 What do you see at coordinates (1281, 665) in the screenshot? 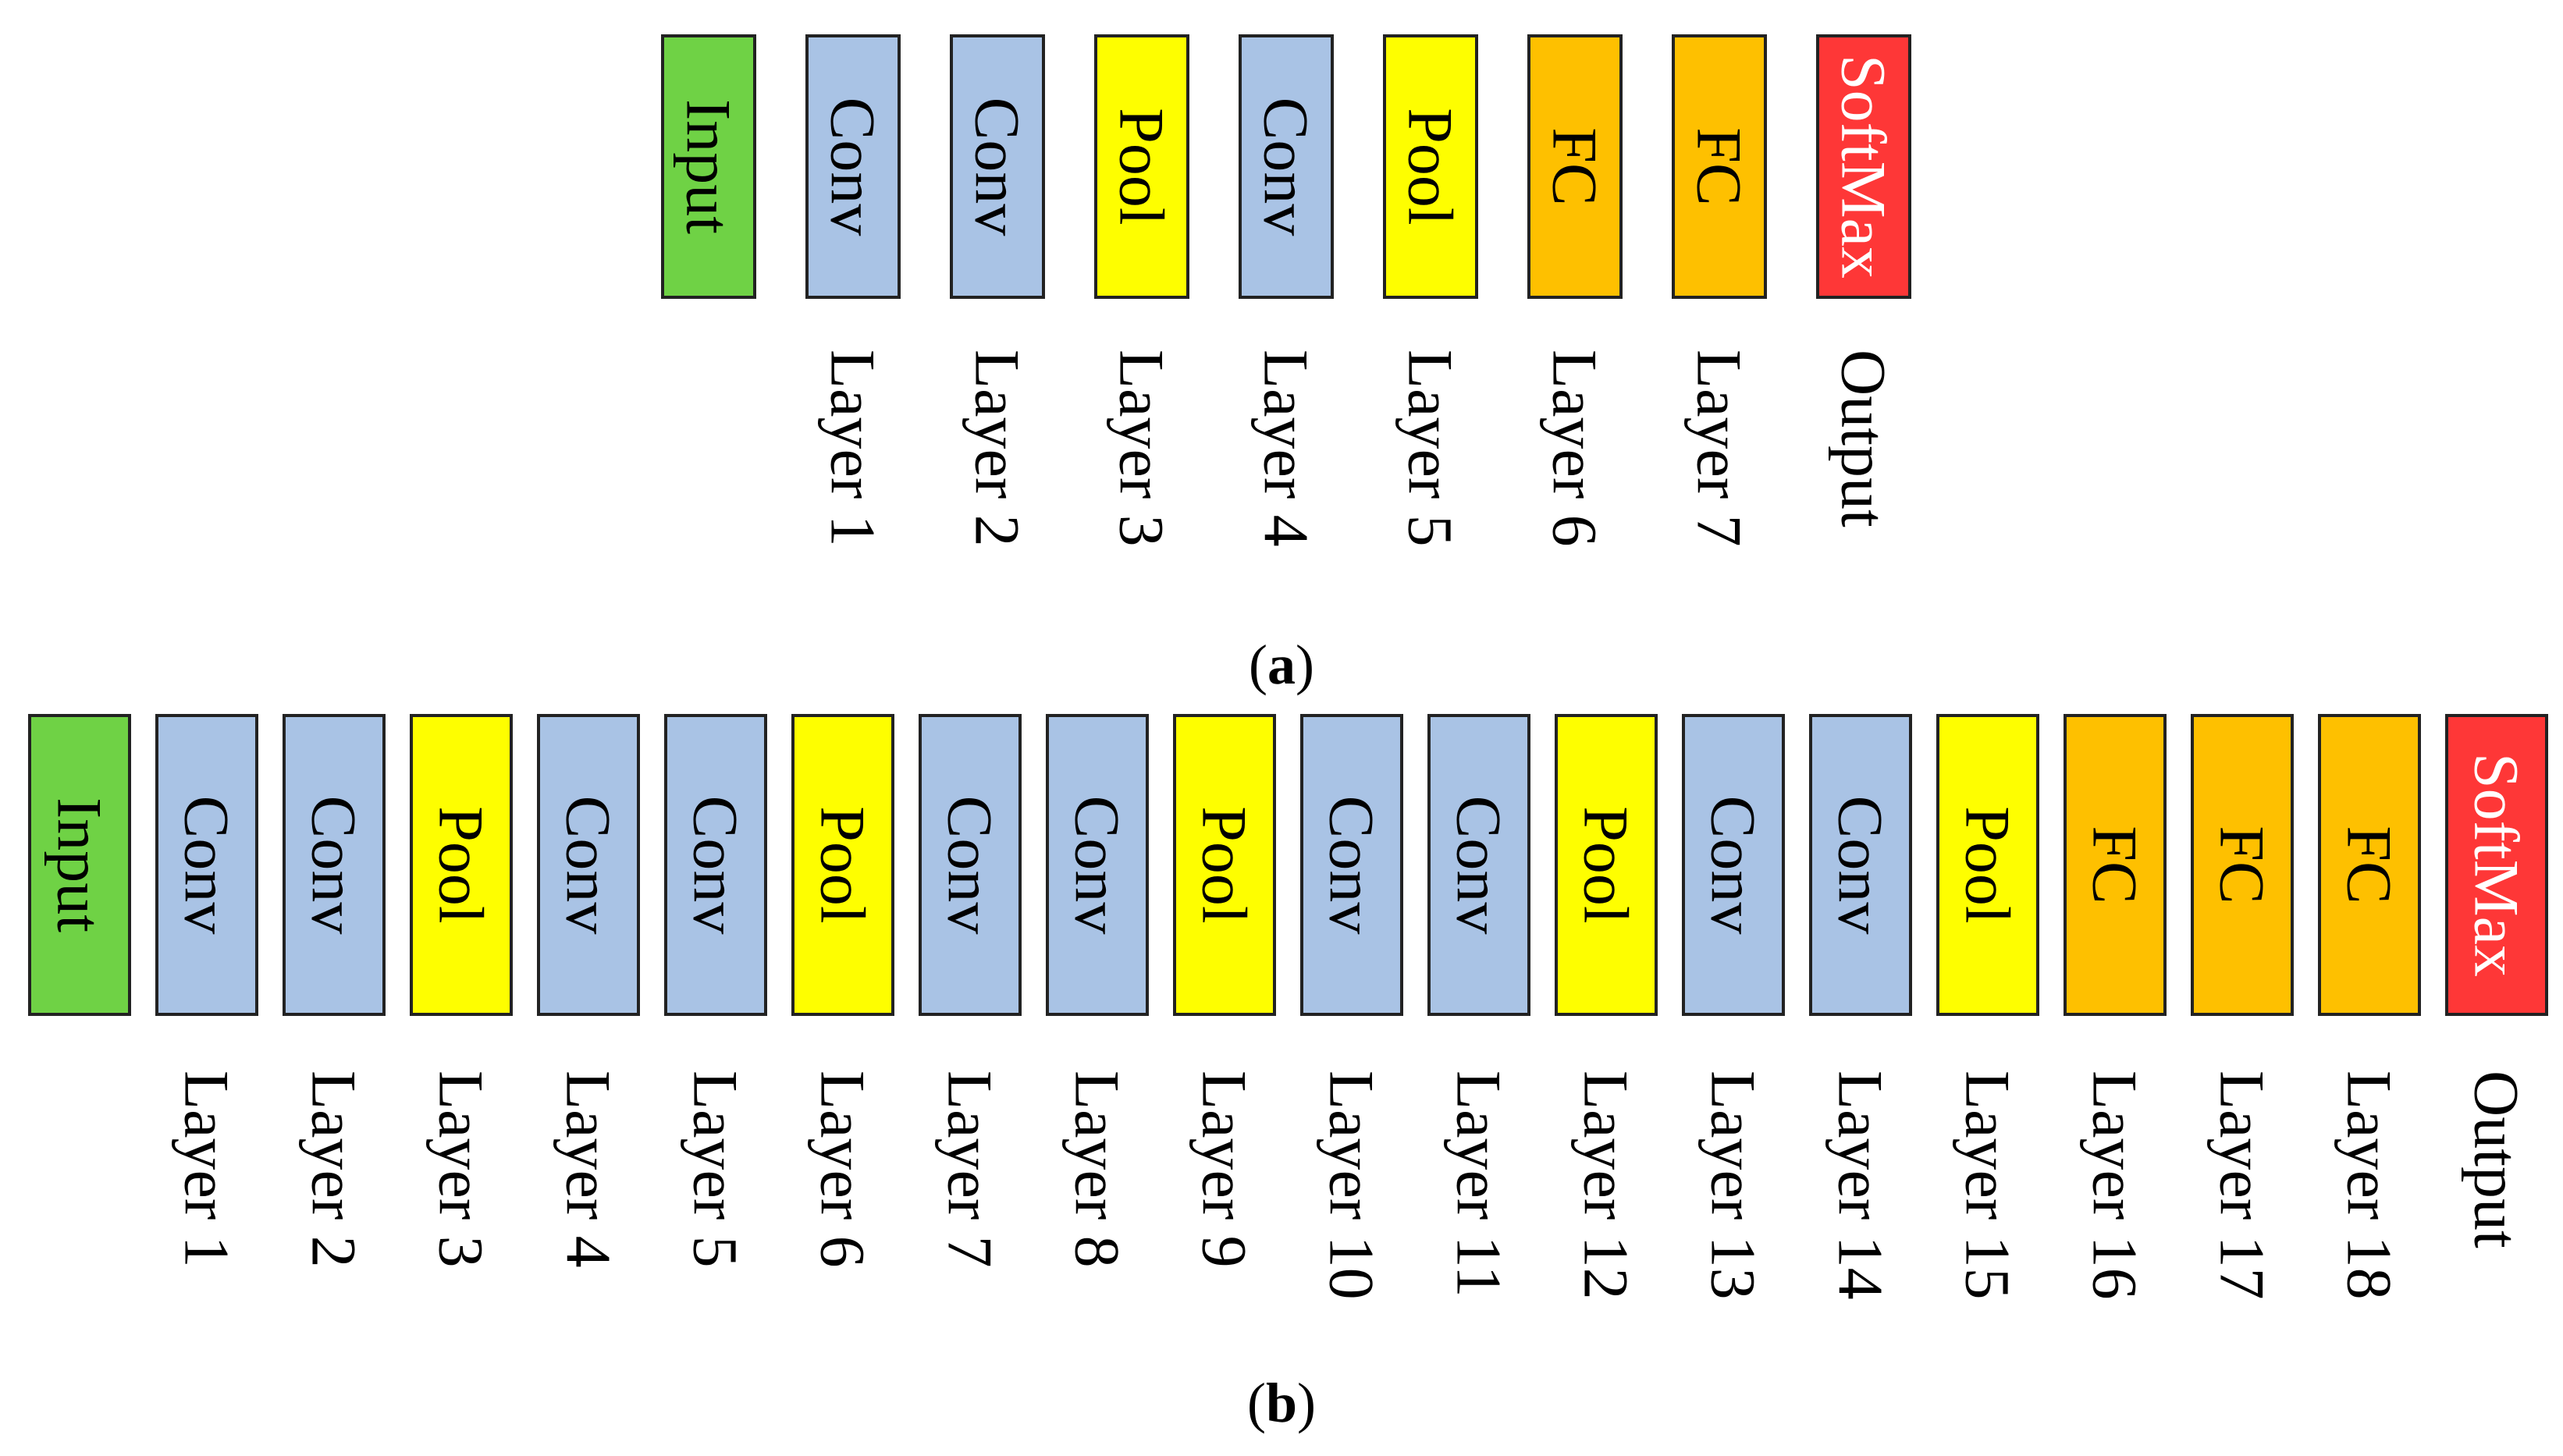
I see `caption-a: (a)` at bounding box center [1281, 665].